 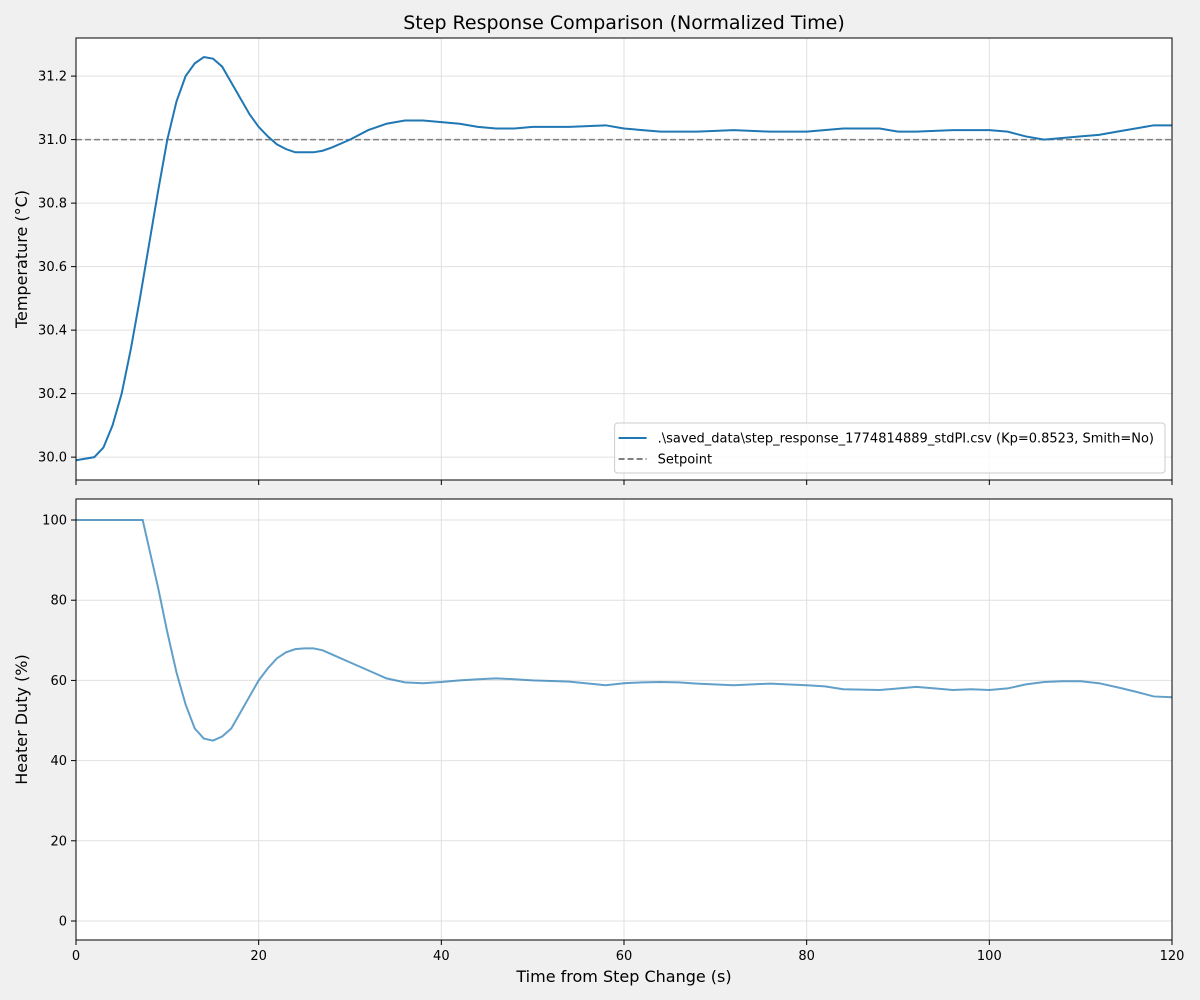 What do you see at coordinates (685, 460) in the screenshot?
I see `legend-label: Setpoint` at bounding box center [685, 460].